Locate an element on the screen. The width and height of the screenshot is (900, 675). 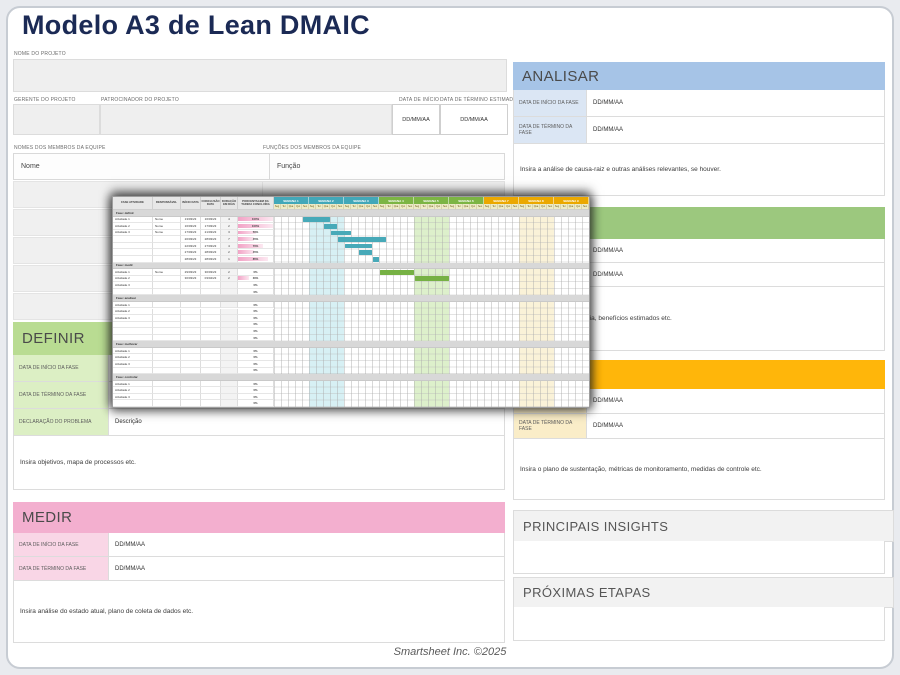
project-start-date-field: DD/MM/AA is located at coordinates (416, 119).